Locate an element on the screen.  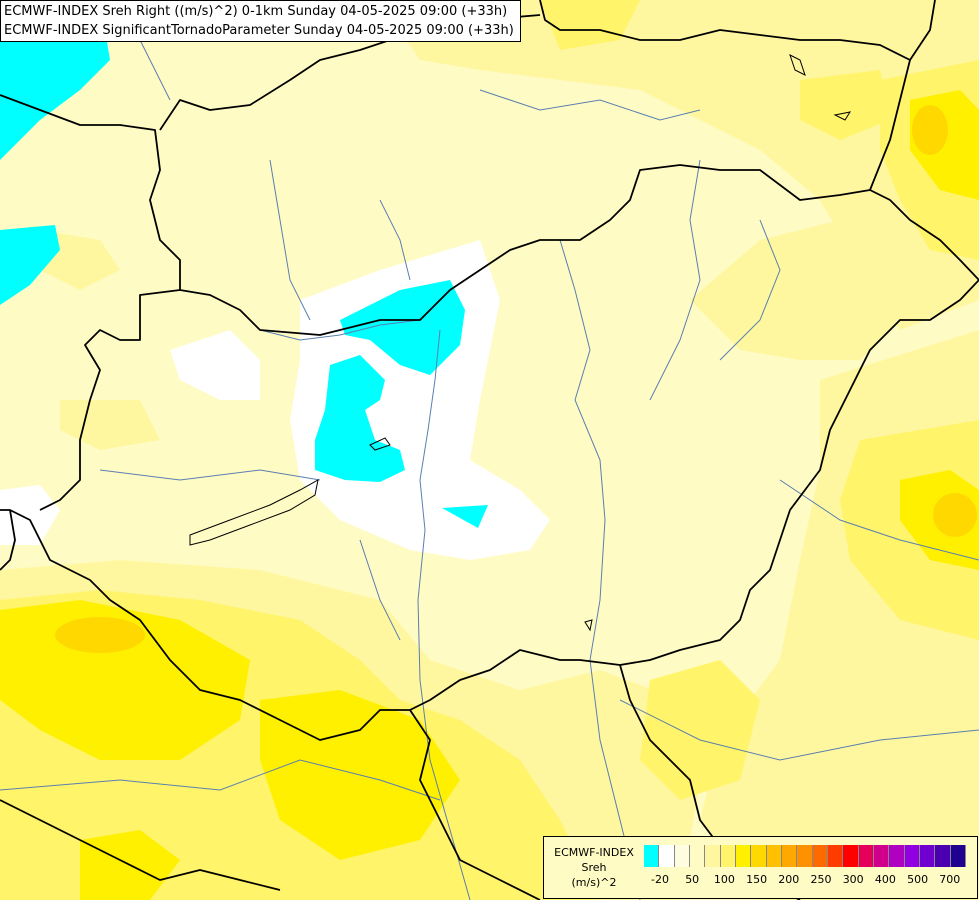
legend-tick-label: 100 is located at coordinates (724, 879).